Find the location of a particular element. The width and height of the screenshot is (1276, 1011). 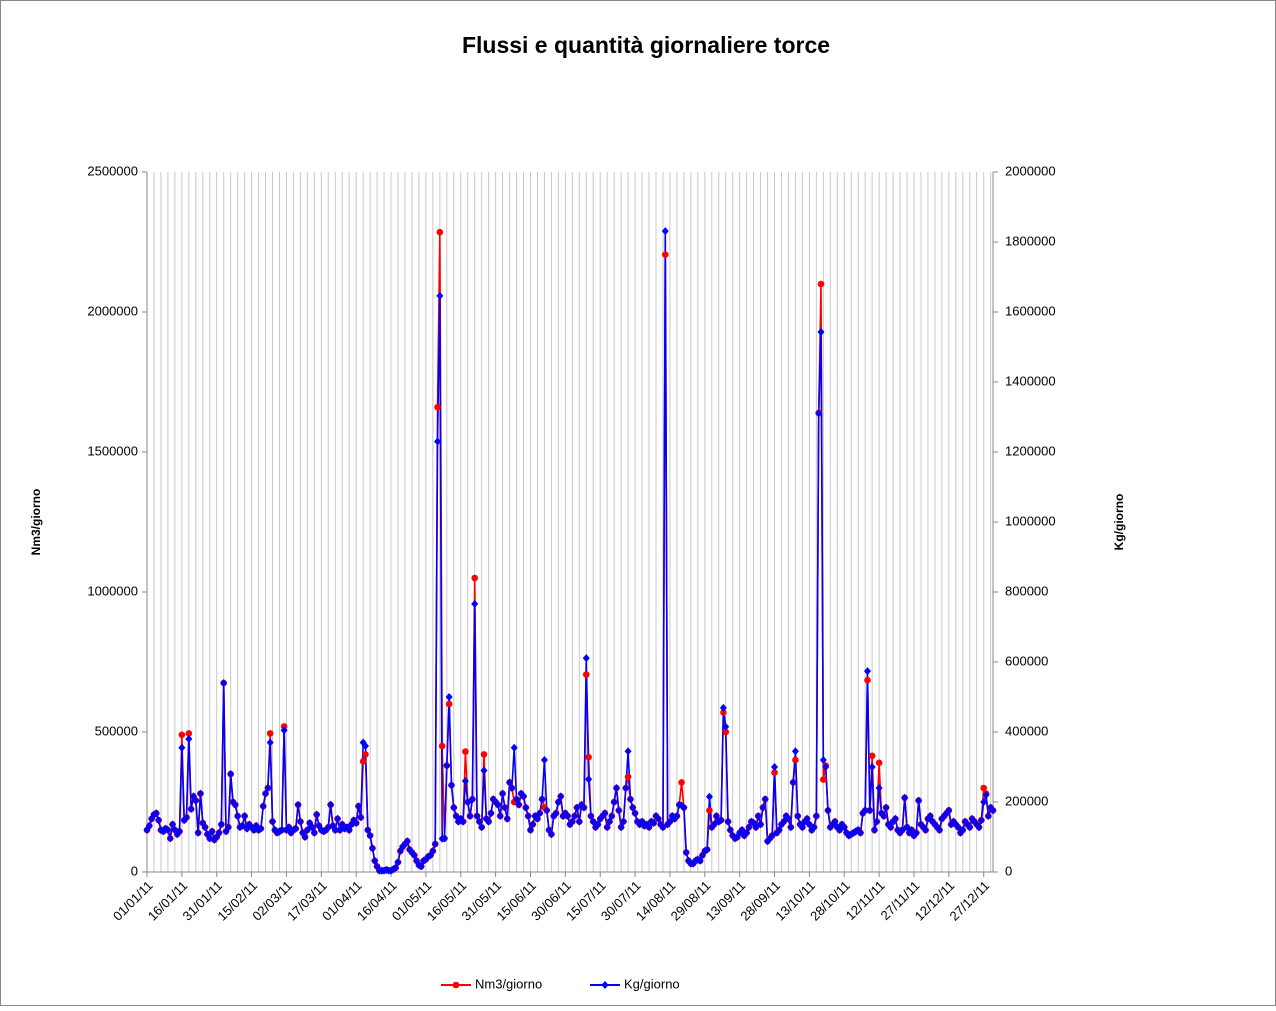

y-tick-label: 2000000 is located at coordinates (112, 310).